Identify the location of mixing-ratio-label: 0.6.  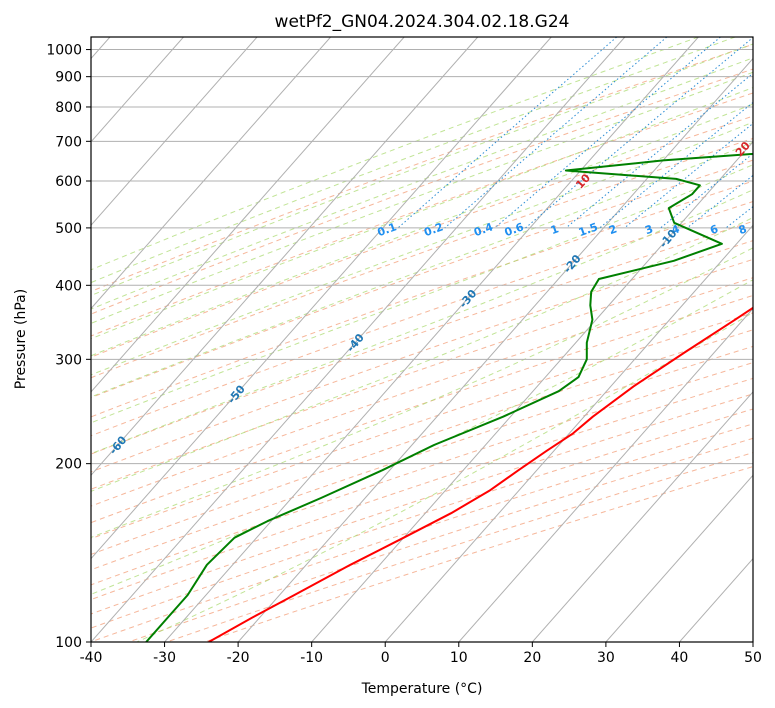
(514, 229).